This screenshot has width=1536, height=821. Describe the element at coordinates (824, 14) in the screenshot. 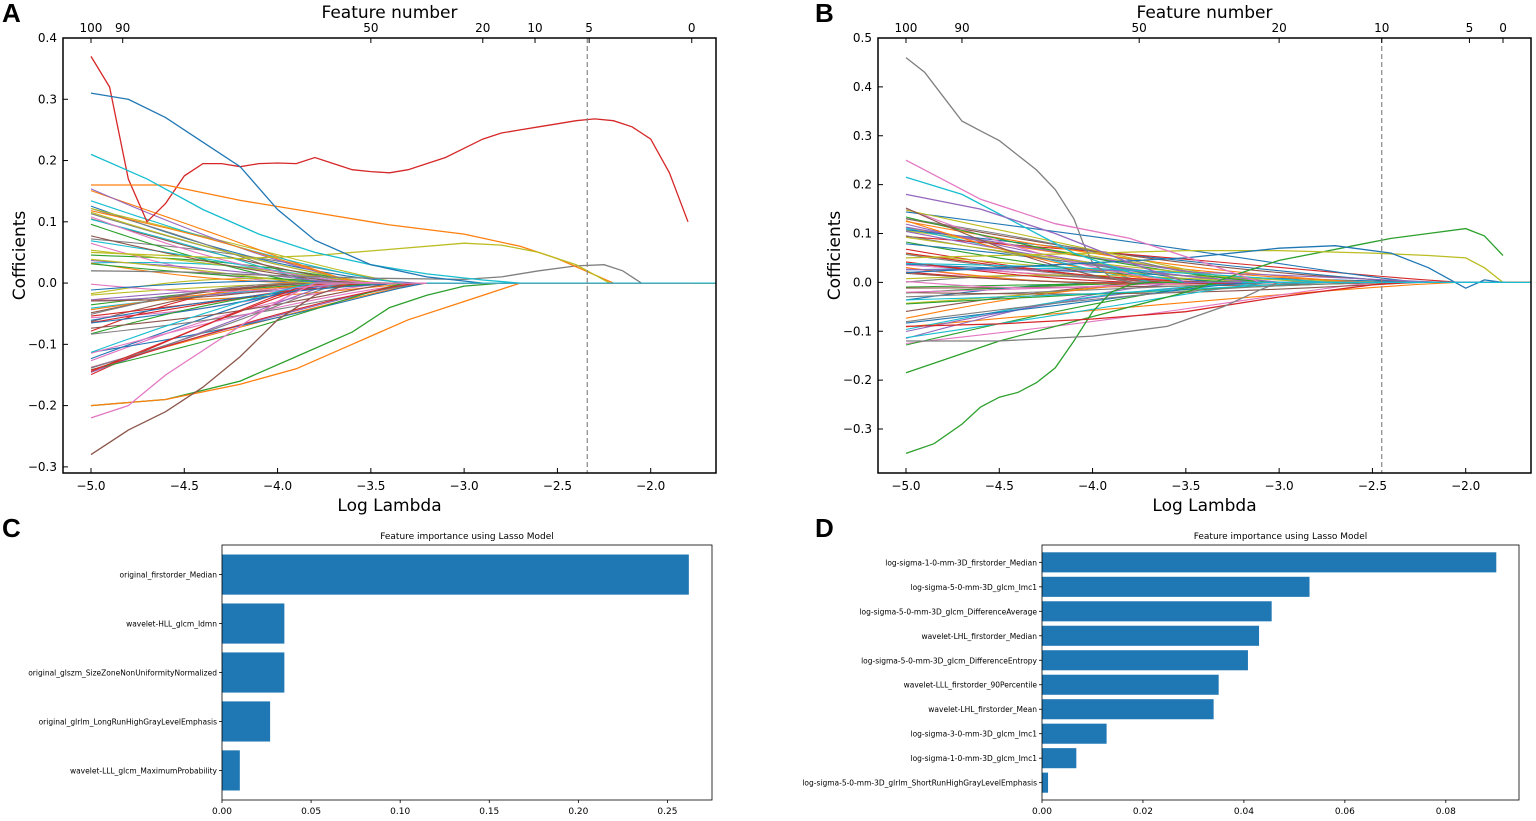

I see `panel-label-b: B` at that location.